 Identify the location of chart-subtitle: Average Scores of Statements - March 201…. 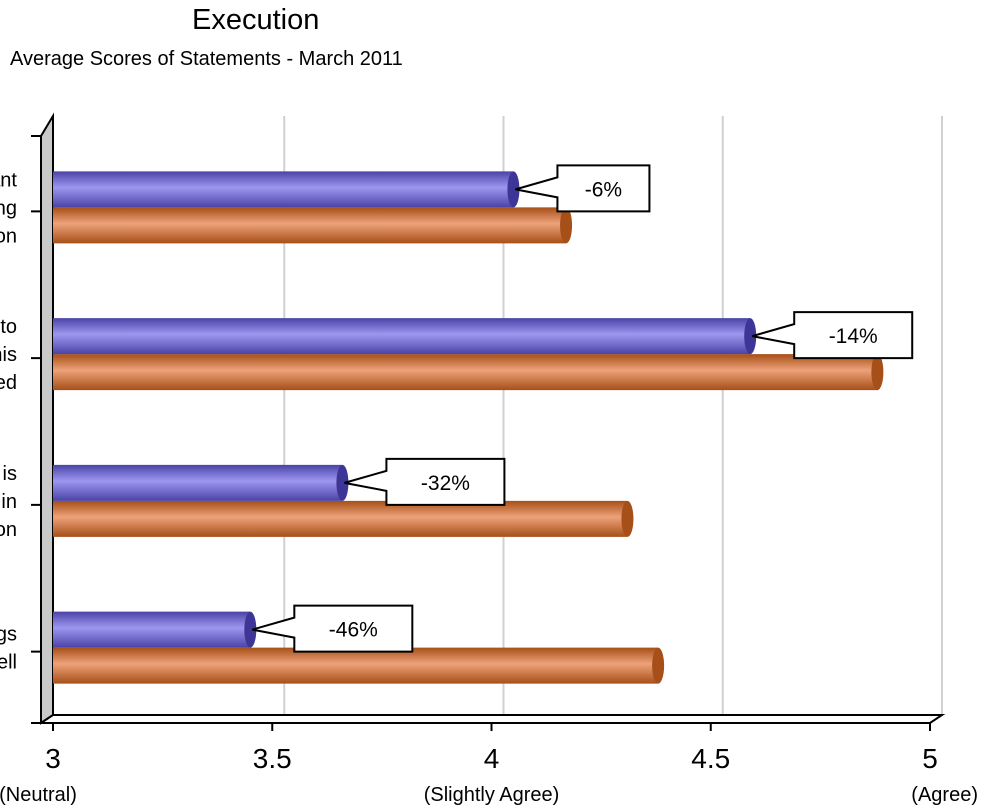
(206, 59).